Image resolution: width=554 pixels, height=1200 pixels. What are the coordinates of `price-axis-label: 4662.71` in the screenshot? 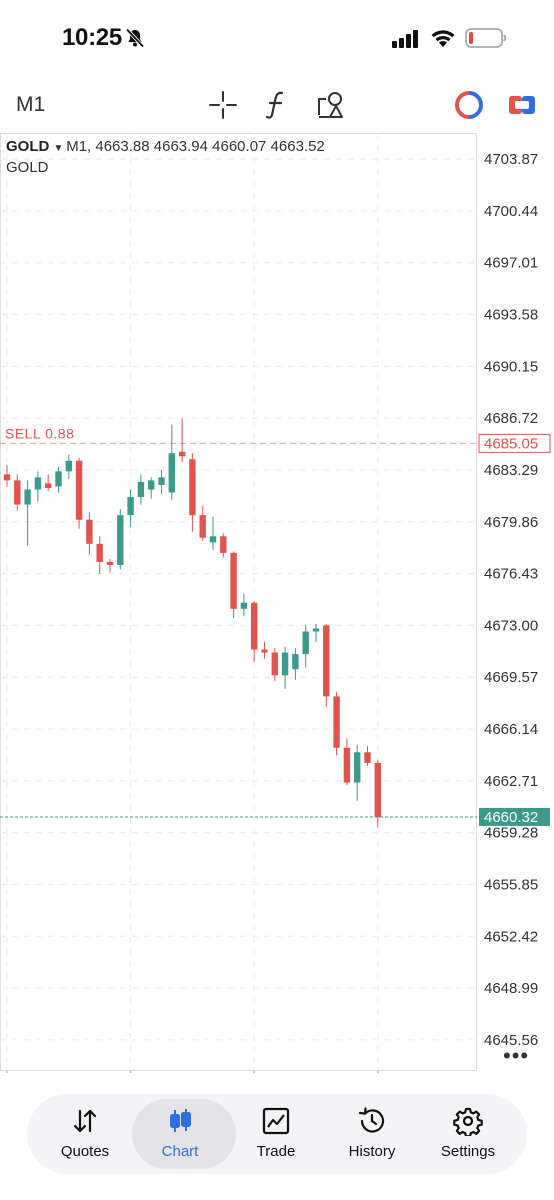 It's located at (511, 781).